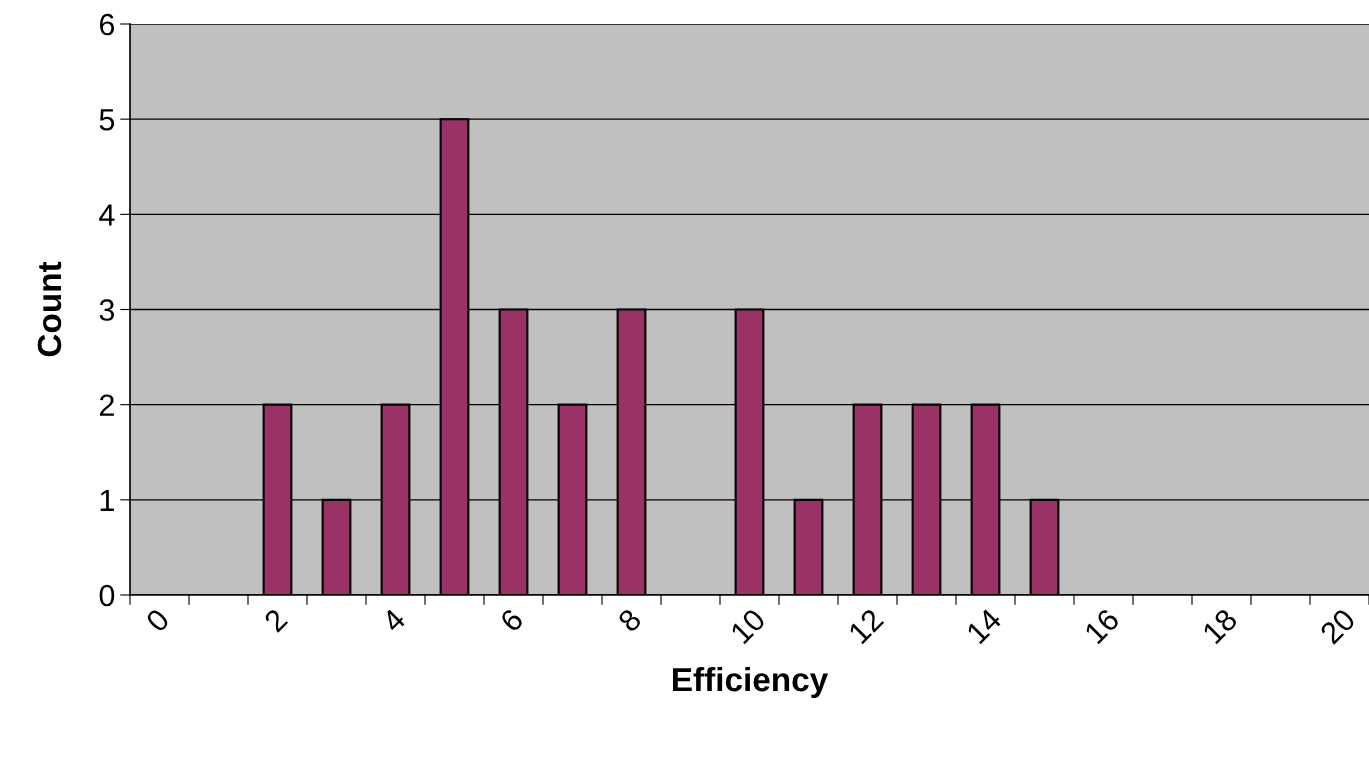 This screenshot has height=768, width=1369. Describe the element at coordinates (107, 500) in the screenshot. I see `y-tick-label: 1` at that location.